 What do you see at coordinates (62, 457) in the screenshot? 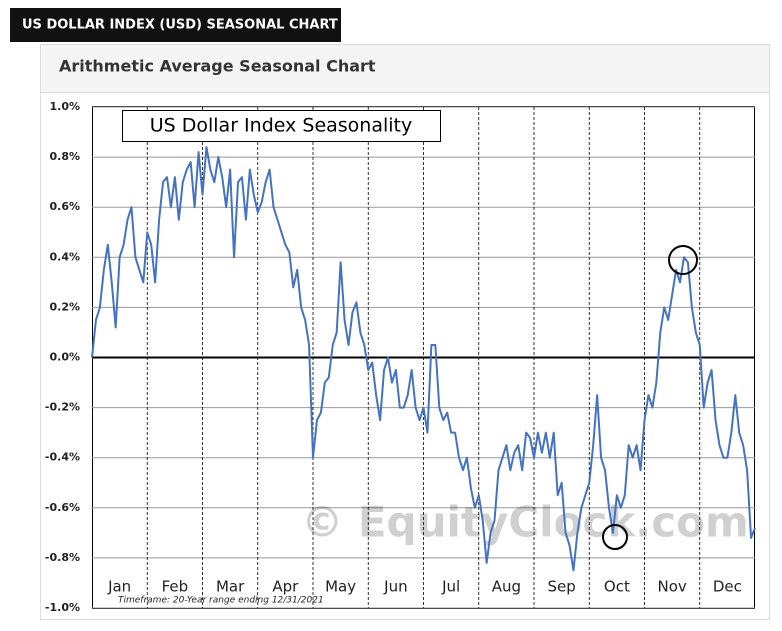
I see `y-tick-label: -0.4%` at bounding box center [62, 457].